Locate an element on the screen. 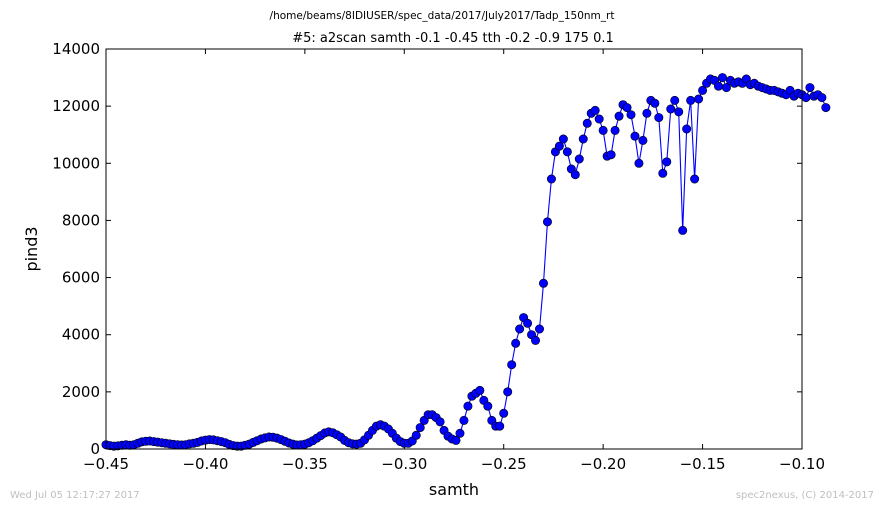 The image size is (884, 509). x-axis-label: samth is located at coordinates (454, 489).